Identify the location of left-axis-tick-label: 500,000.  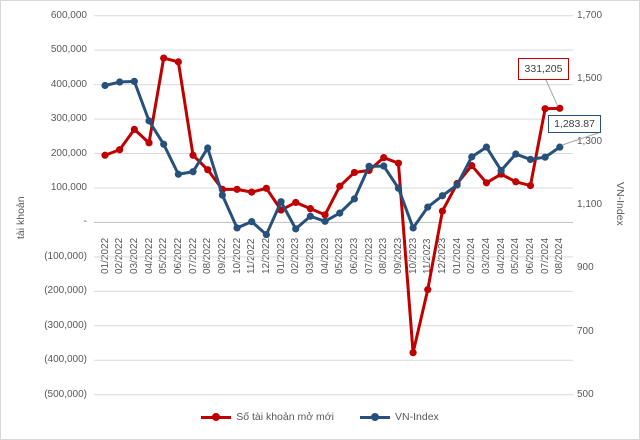
(68, 50).